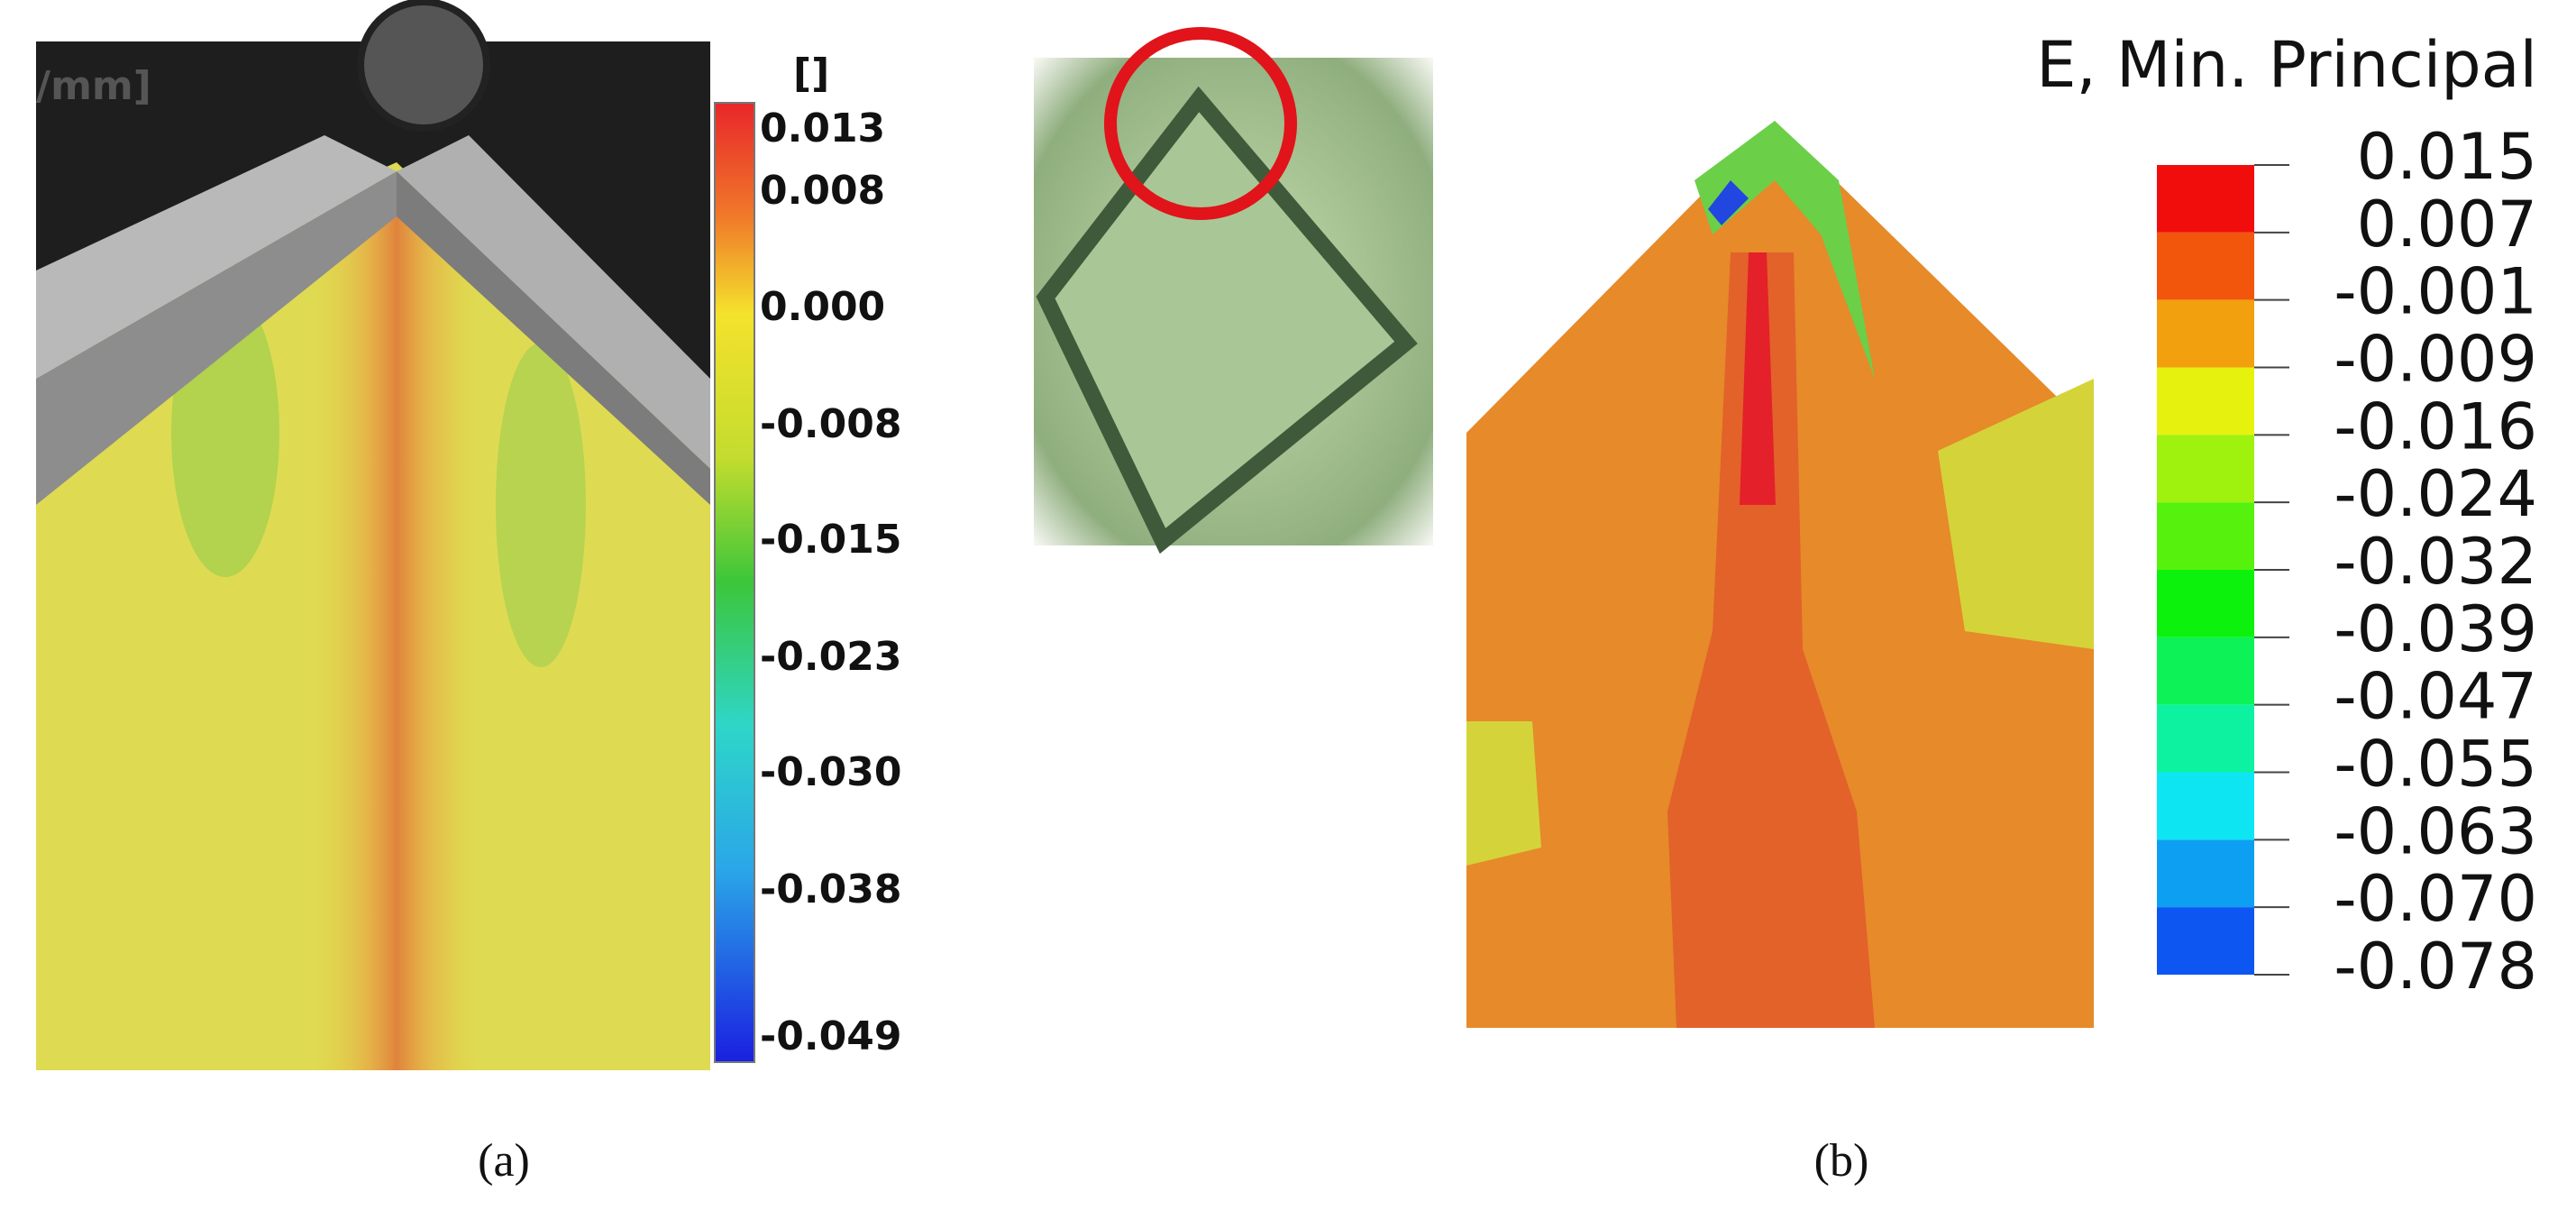 Image resolution: width=2576 pixels, height=1210 pixels. I want to click on colorbar, so click(734, 583).